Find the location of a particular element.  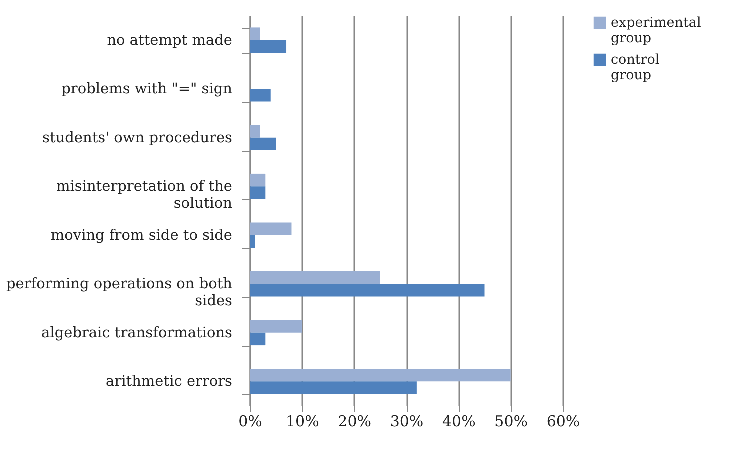

x-tick-label: 0% is located at coordinates (250, 421).